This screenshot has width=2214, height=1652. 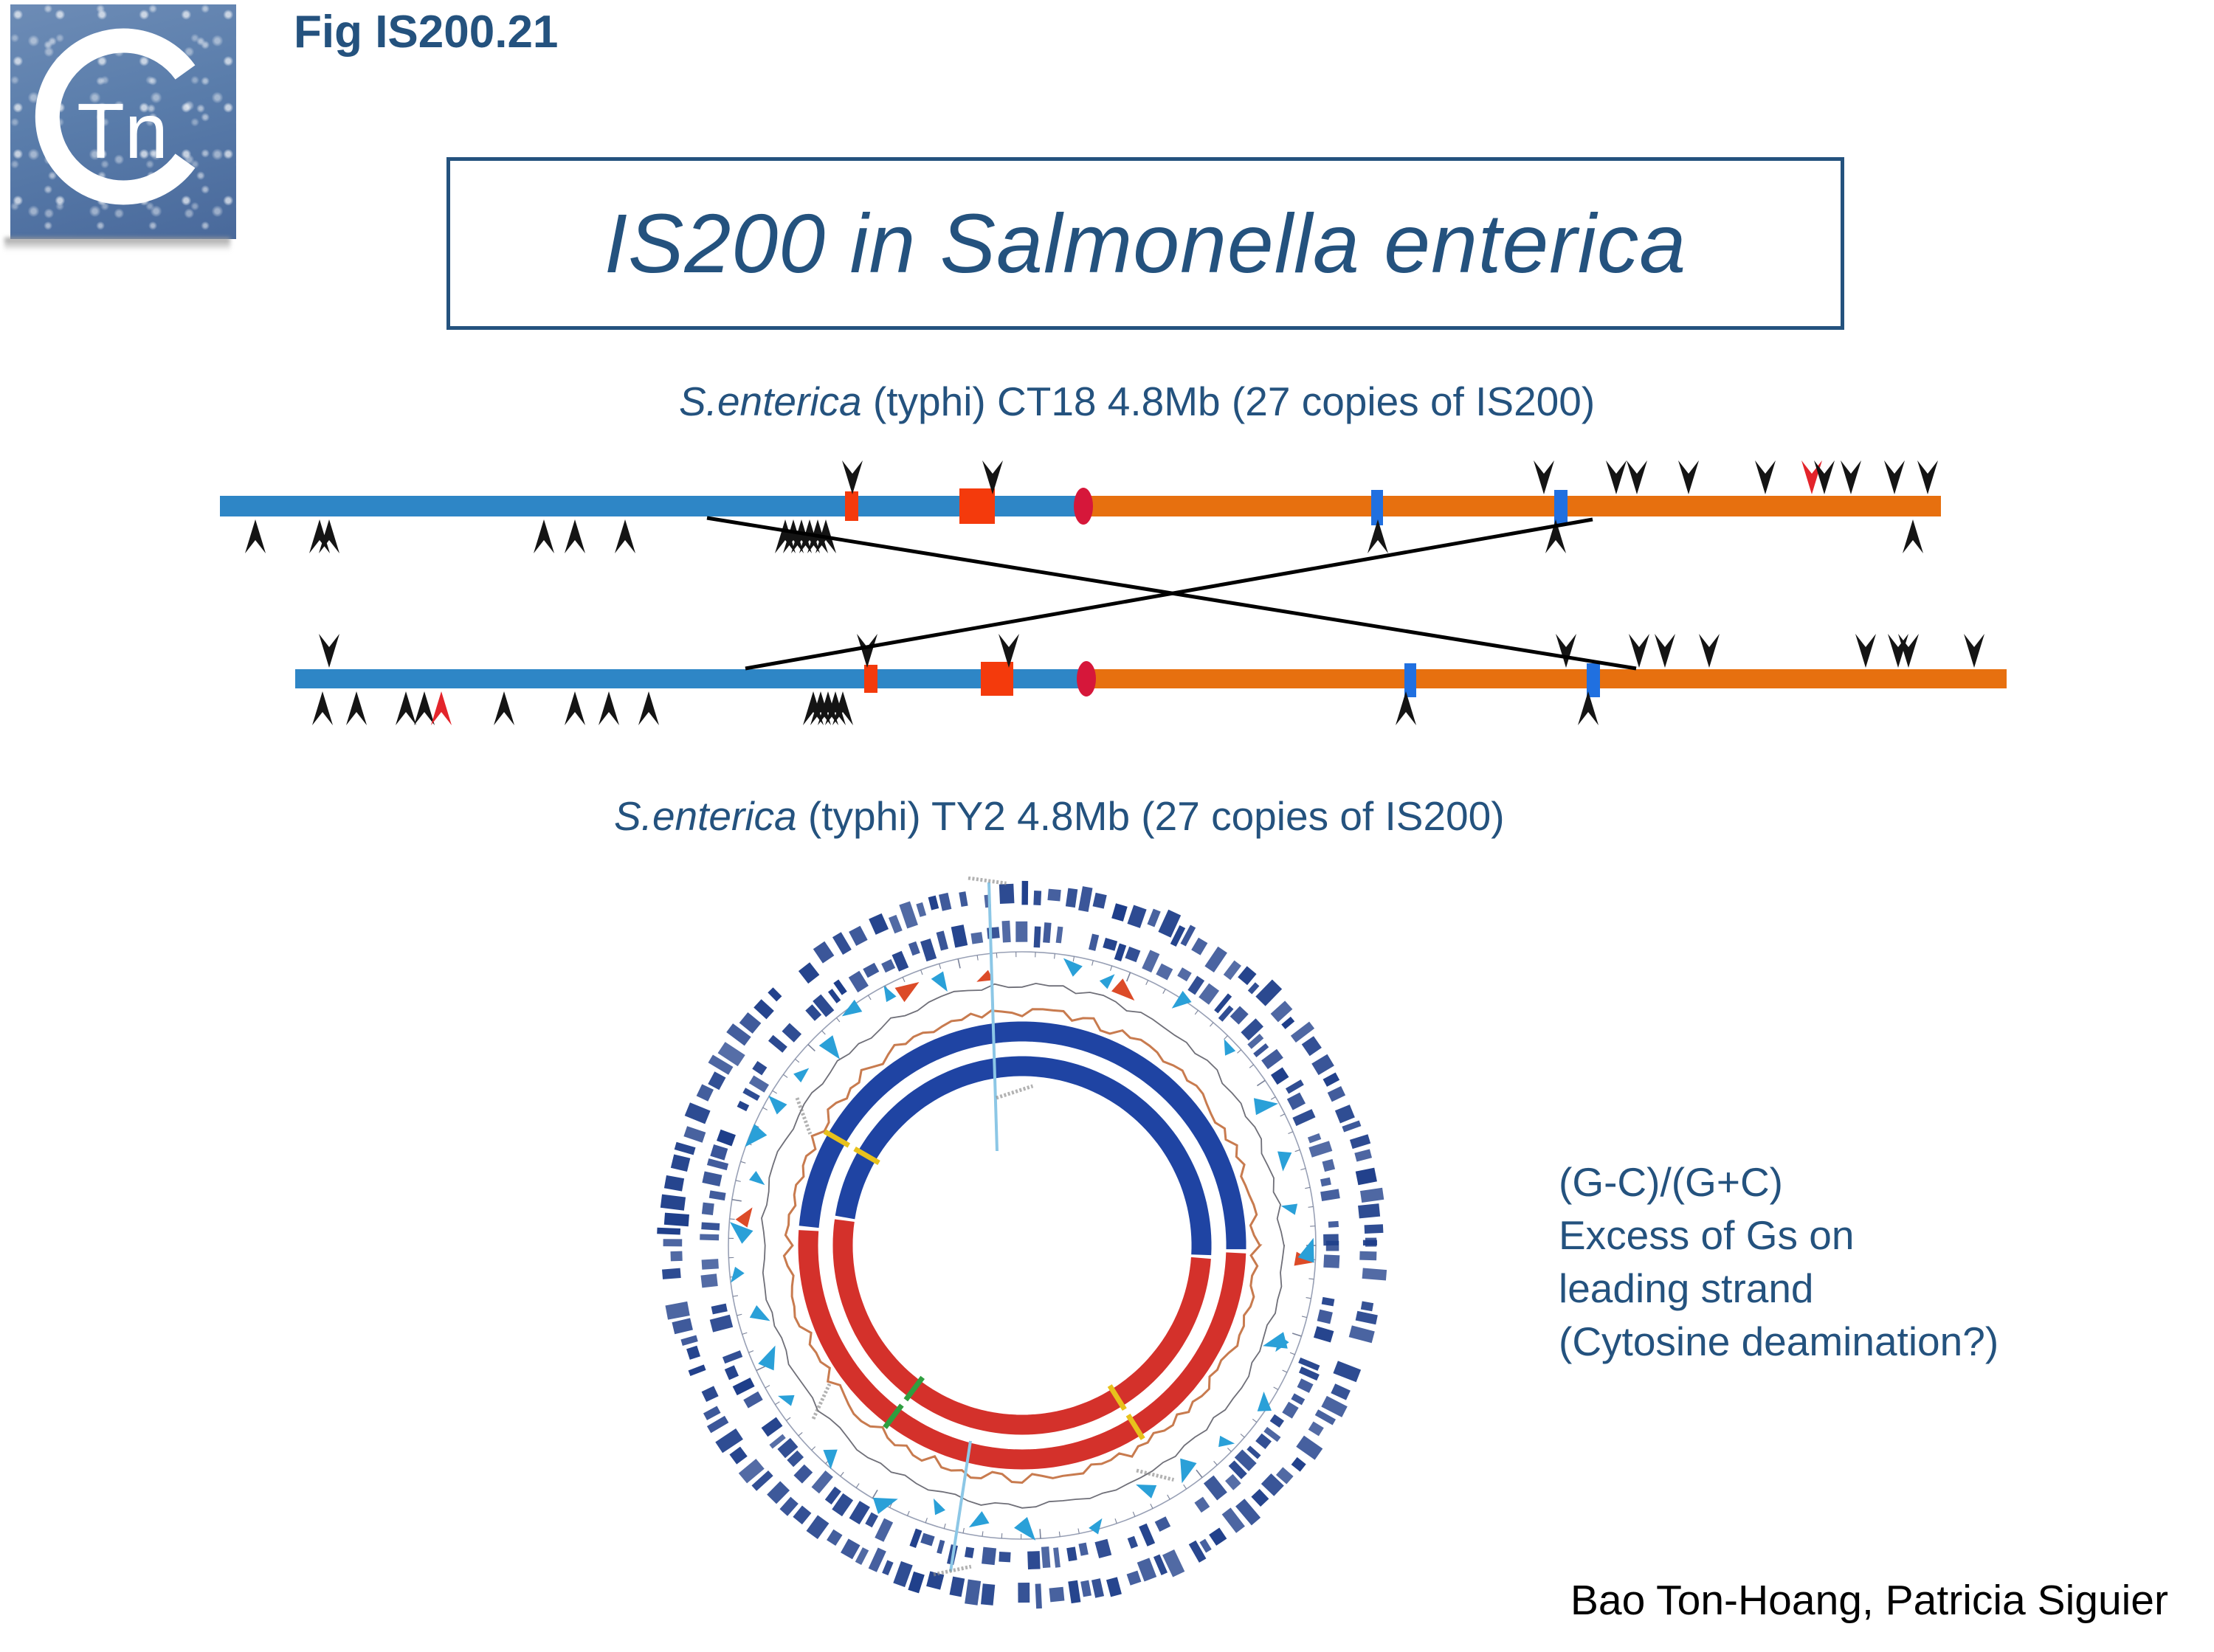 I want to click on ct18-label-rest: (typhi) CT18 4.8Mb (27 copies of IS200), so click(x=1228, y=402).